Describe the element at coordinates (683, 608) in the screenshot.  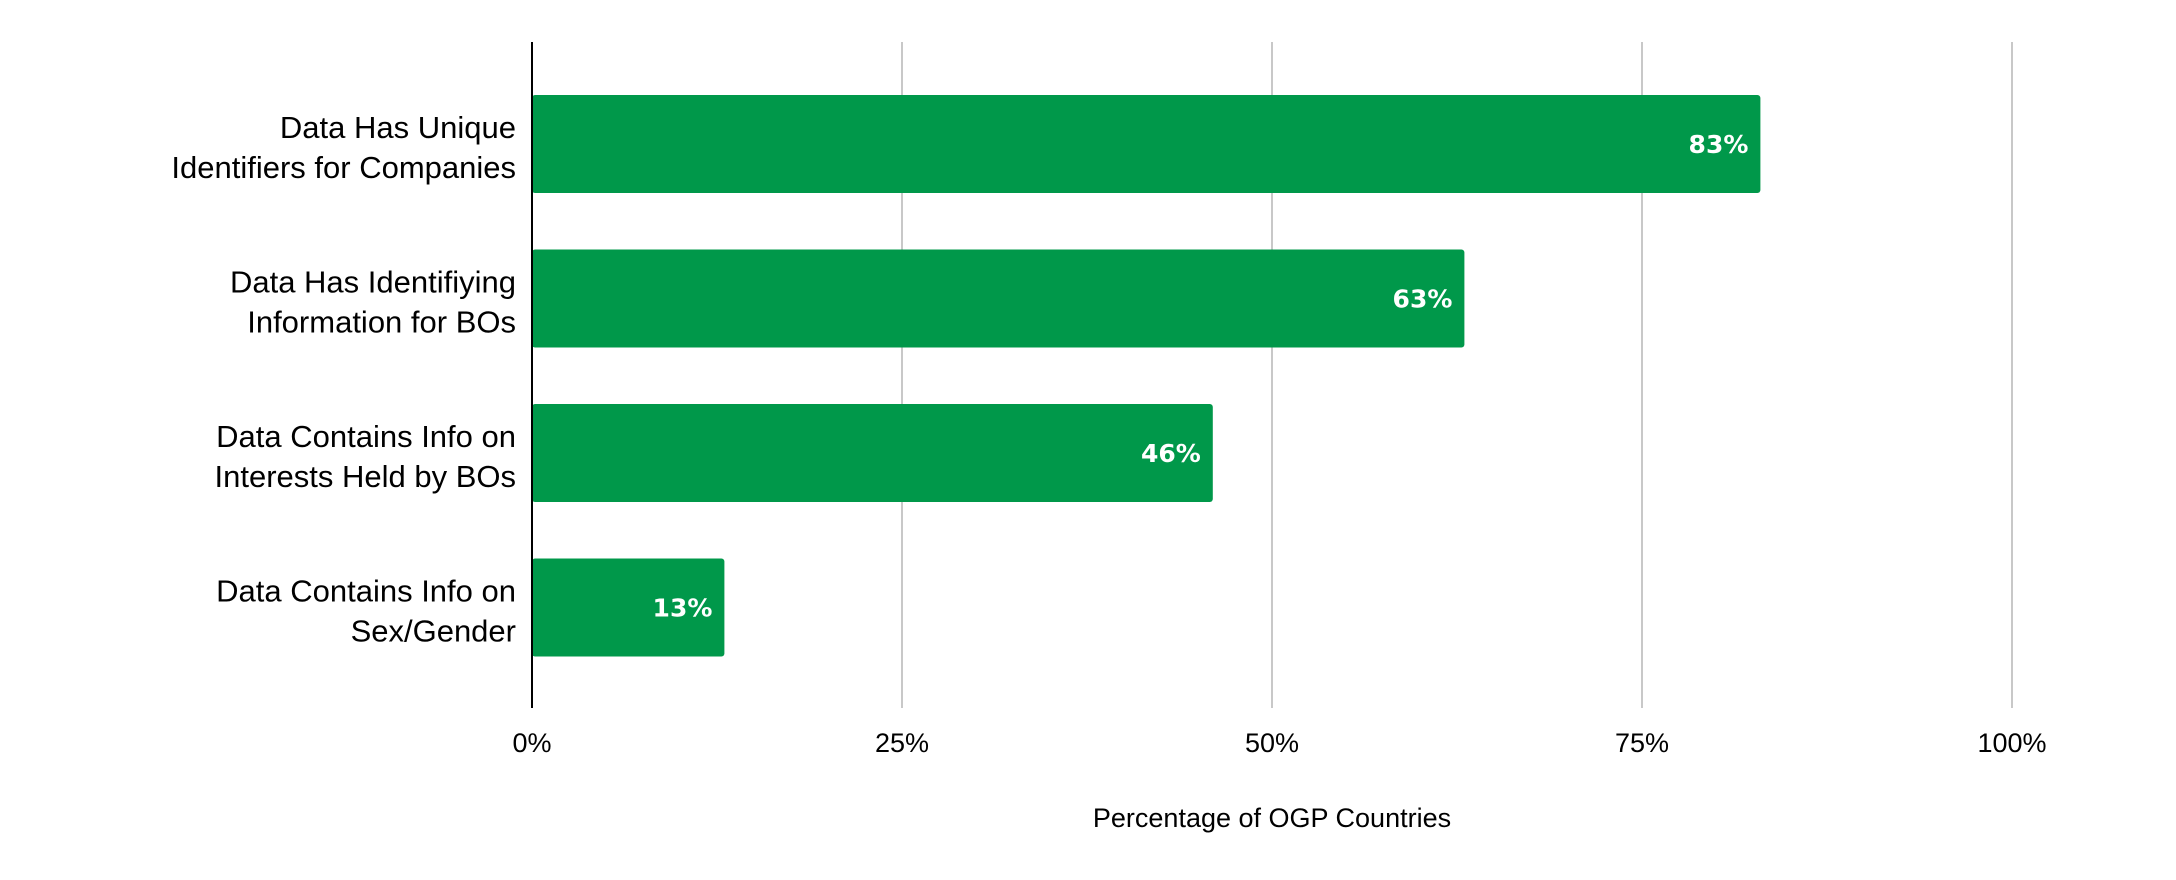
I see `data-label-4: 13%` at that location.